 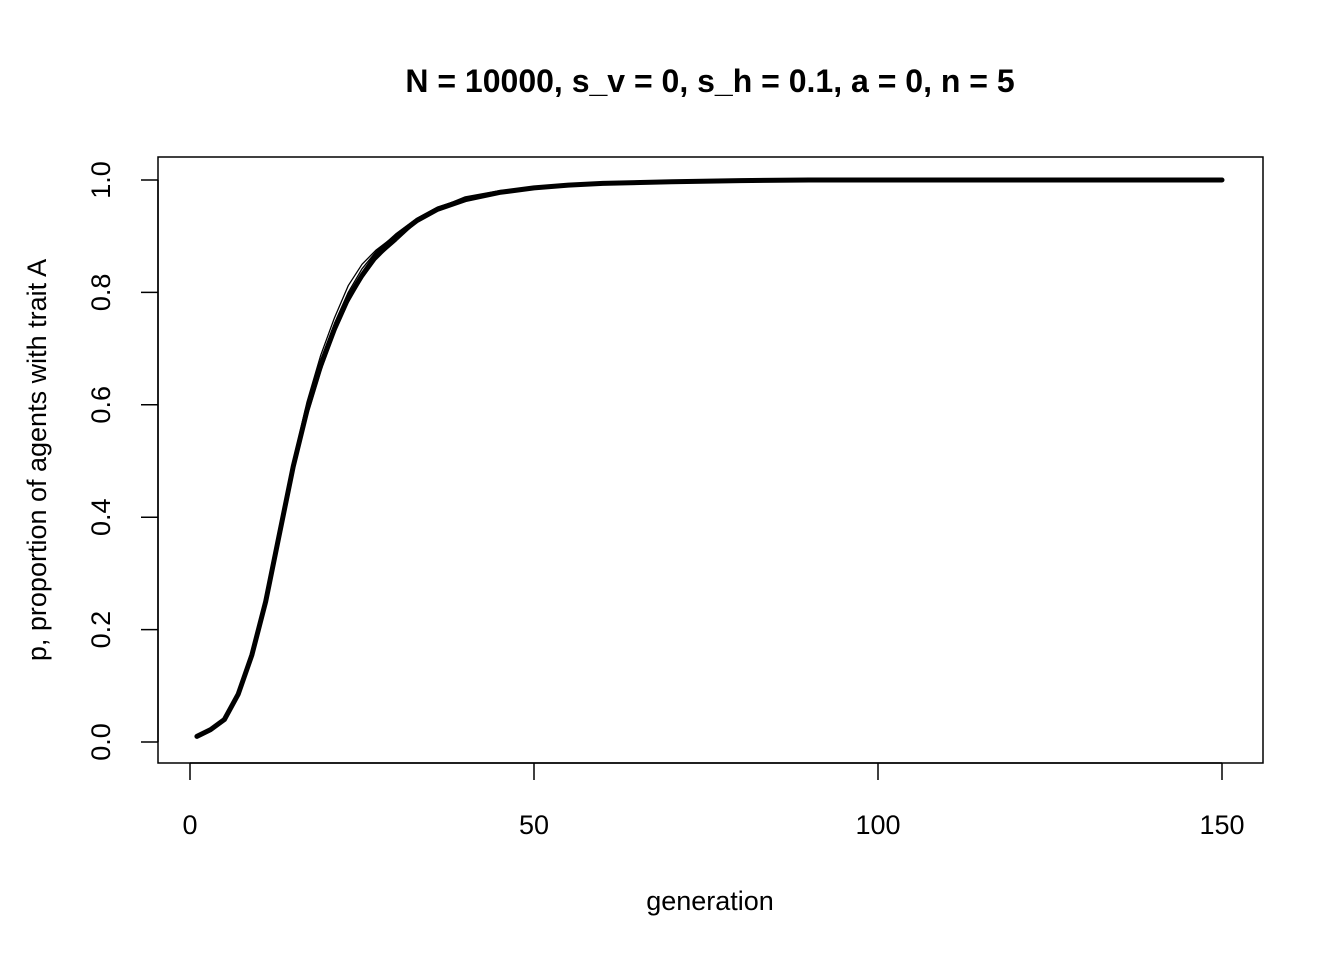 What do you see at coordinates (877, 825) in the screenshot?
I see `x-tick-label: 100` at bounding box center [877, 825].